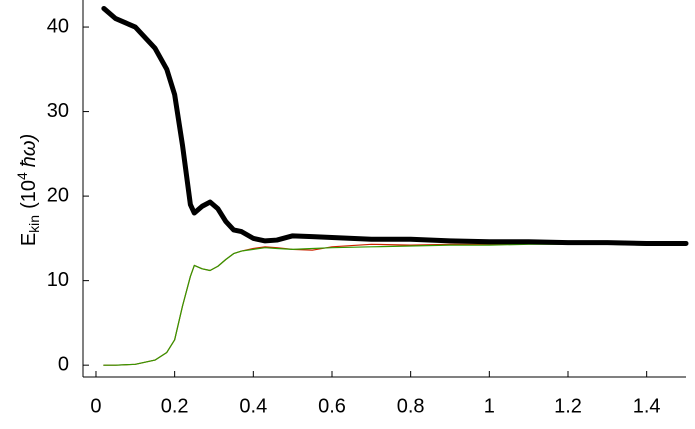 Image resolution: width=695 pixels, height=429 pixels. I want to click on y-tick-label: 20, so click(58, 195).